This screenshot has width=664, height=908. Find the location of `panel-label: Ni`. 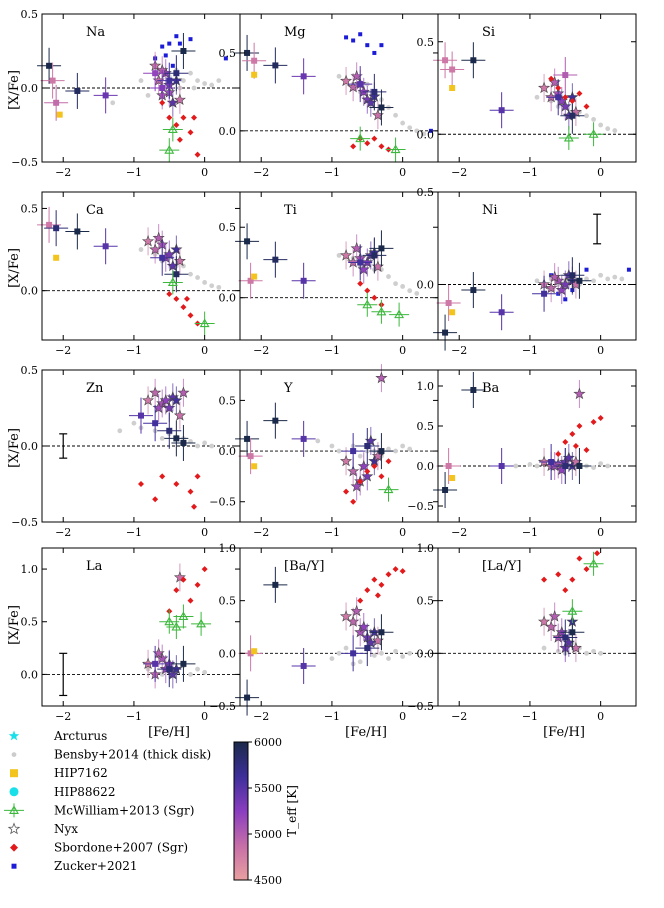

panel-label: Ni is located at coordinates (490, 210).